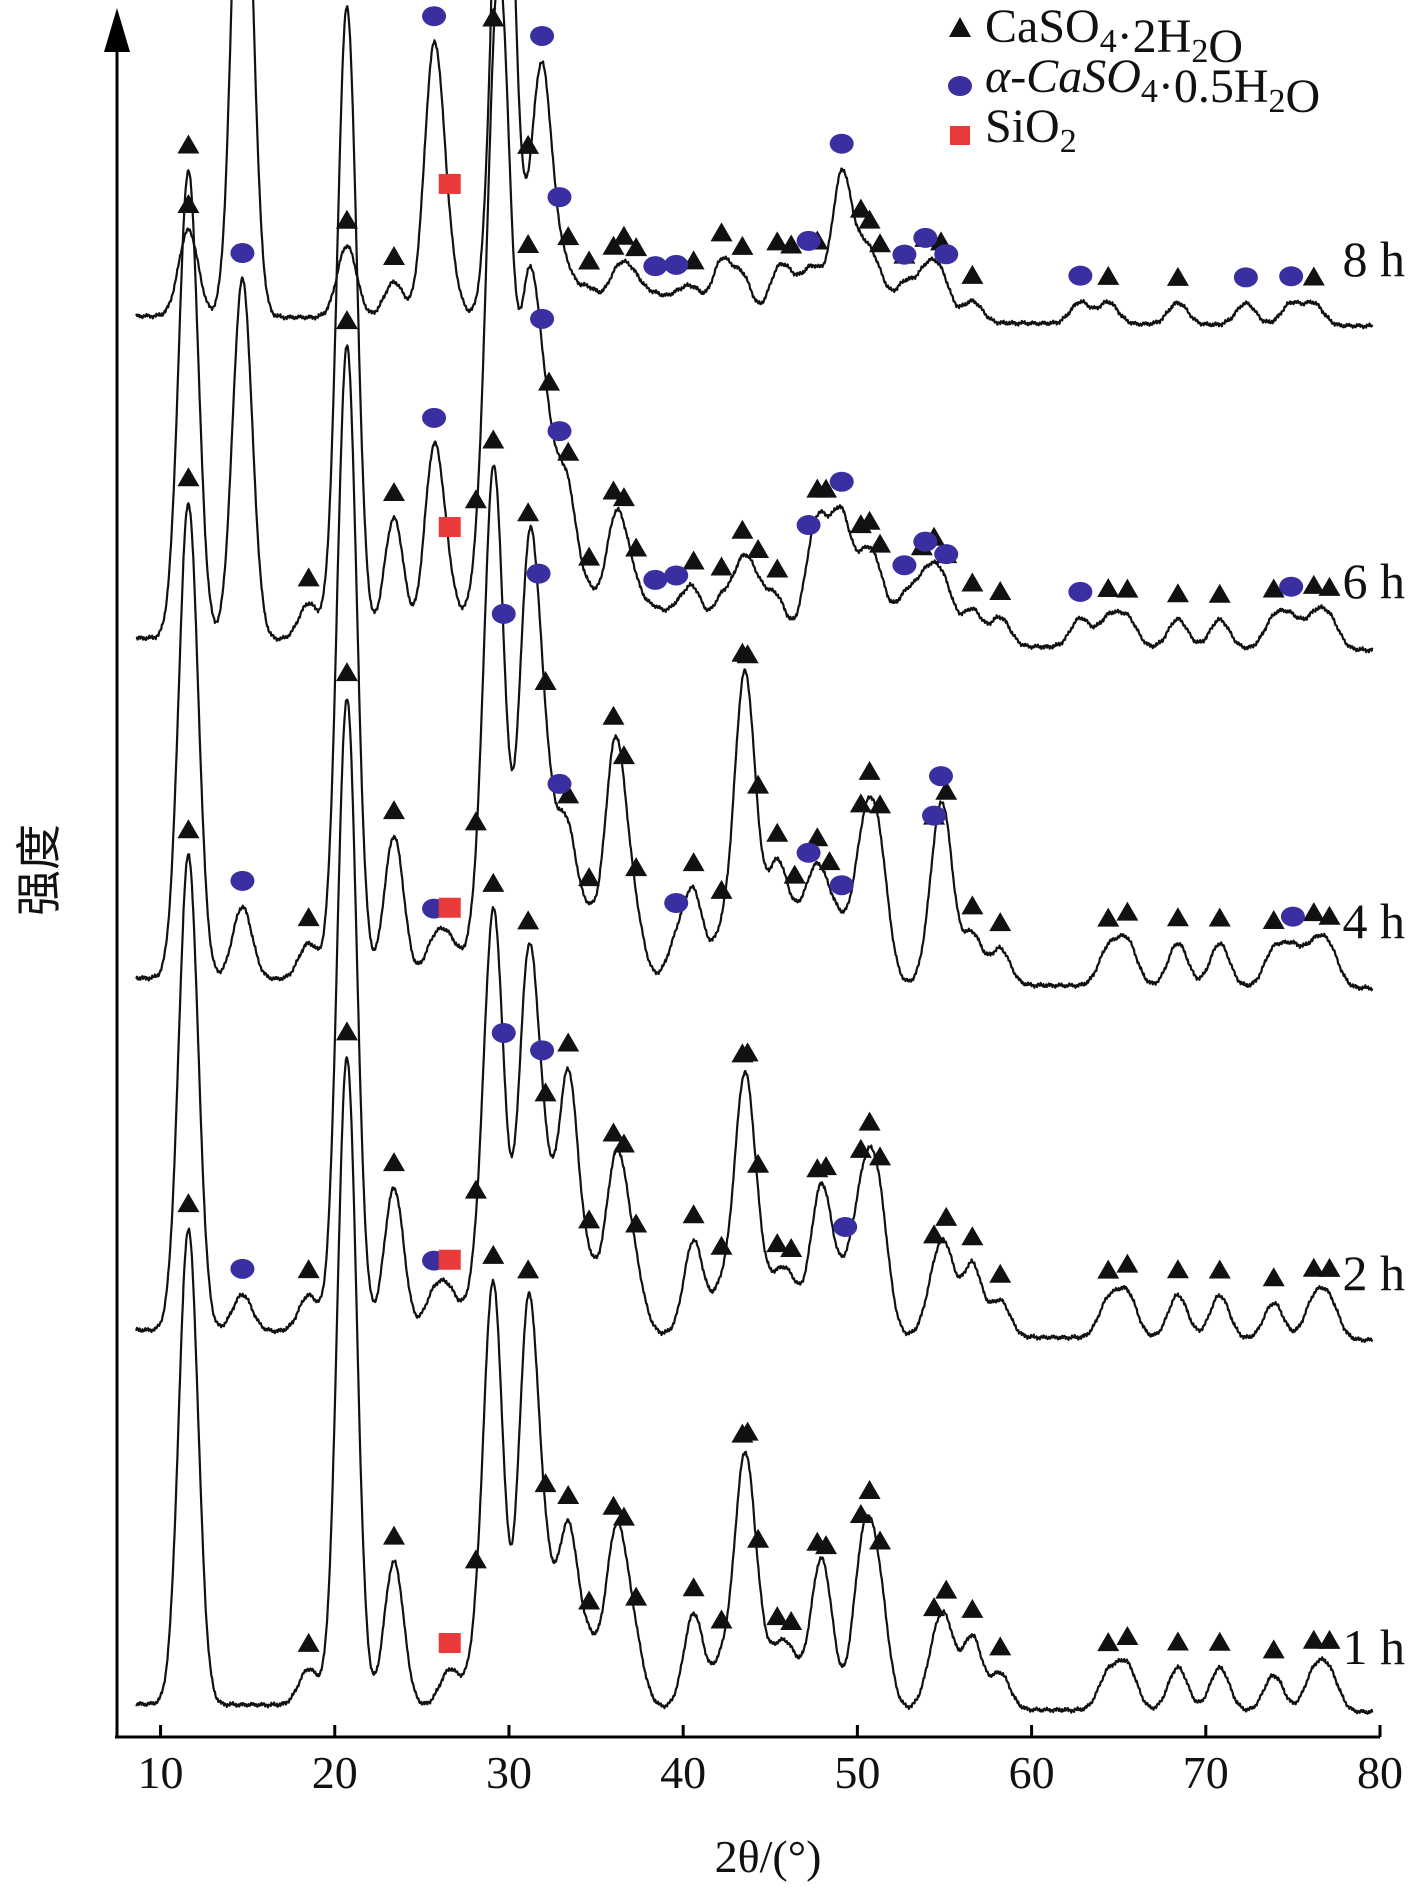 This screenshot has width=1417, height=1895. I want to click on legend-square-icon, so click(960, 135).